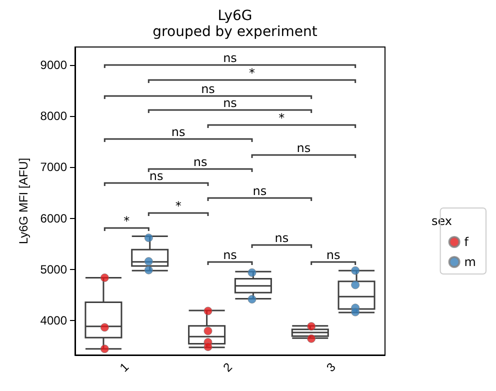  I want to click on chart-subtitle: grouped by experiment, so click(235, 32).